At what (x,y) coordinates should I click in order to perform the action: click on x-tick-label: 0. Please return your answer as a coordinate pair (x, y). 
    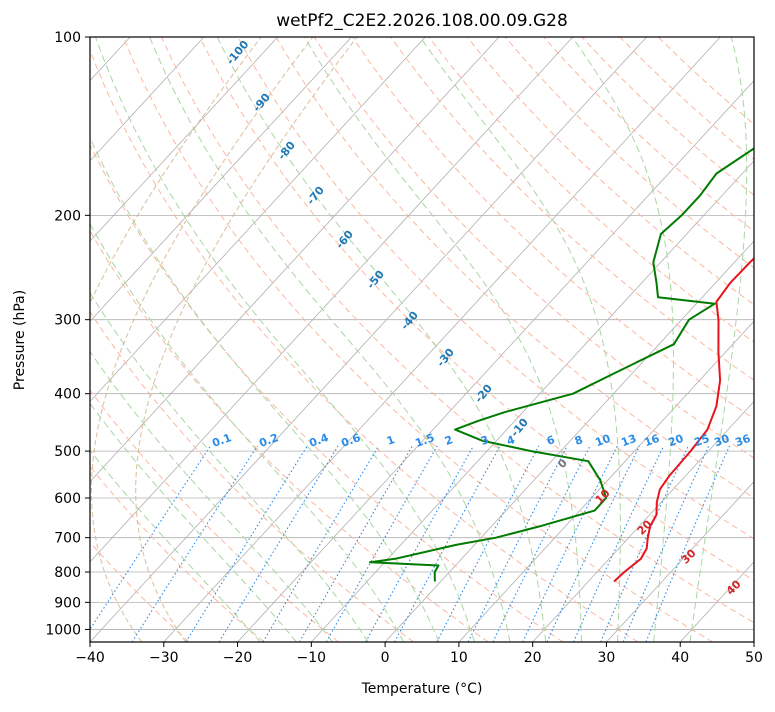
    Looking at the image, I should click on (385, 658).